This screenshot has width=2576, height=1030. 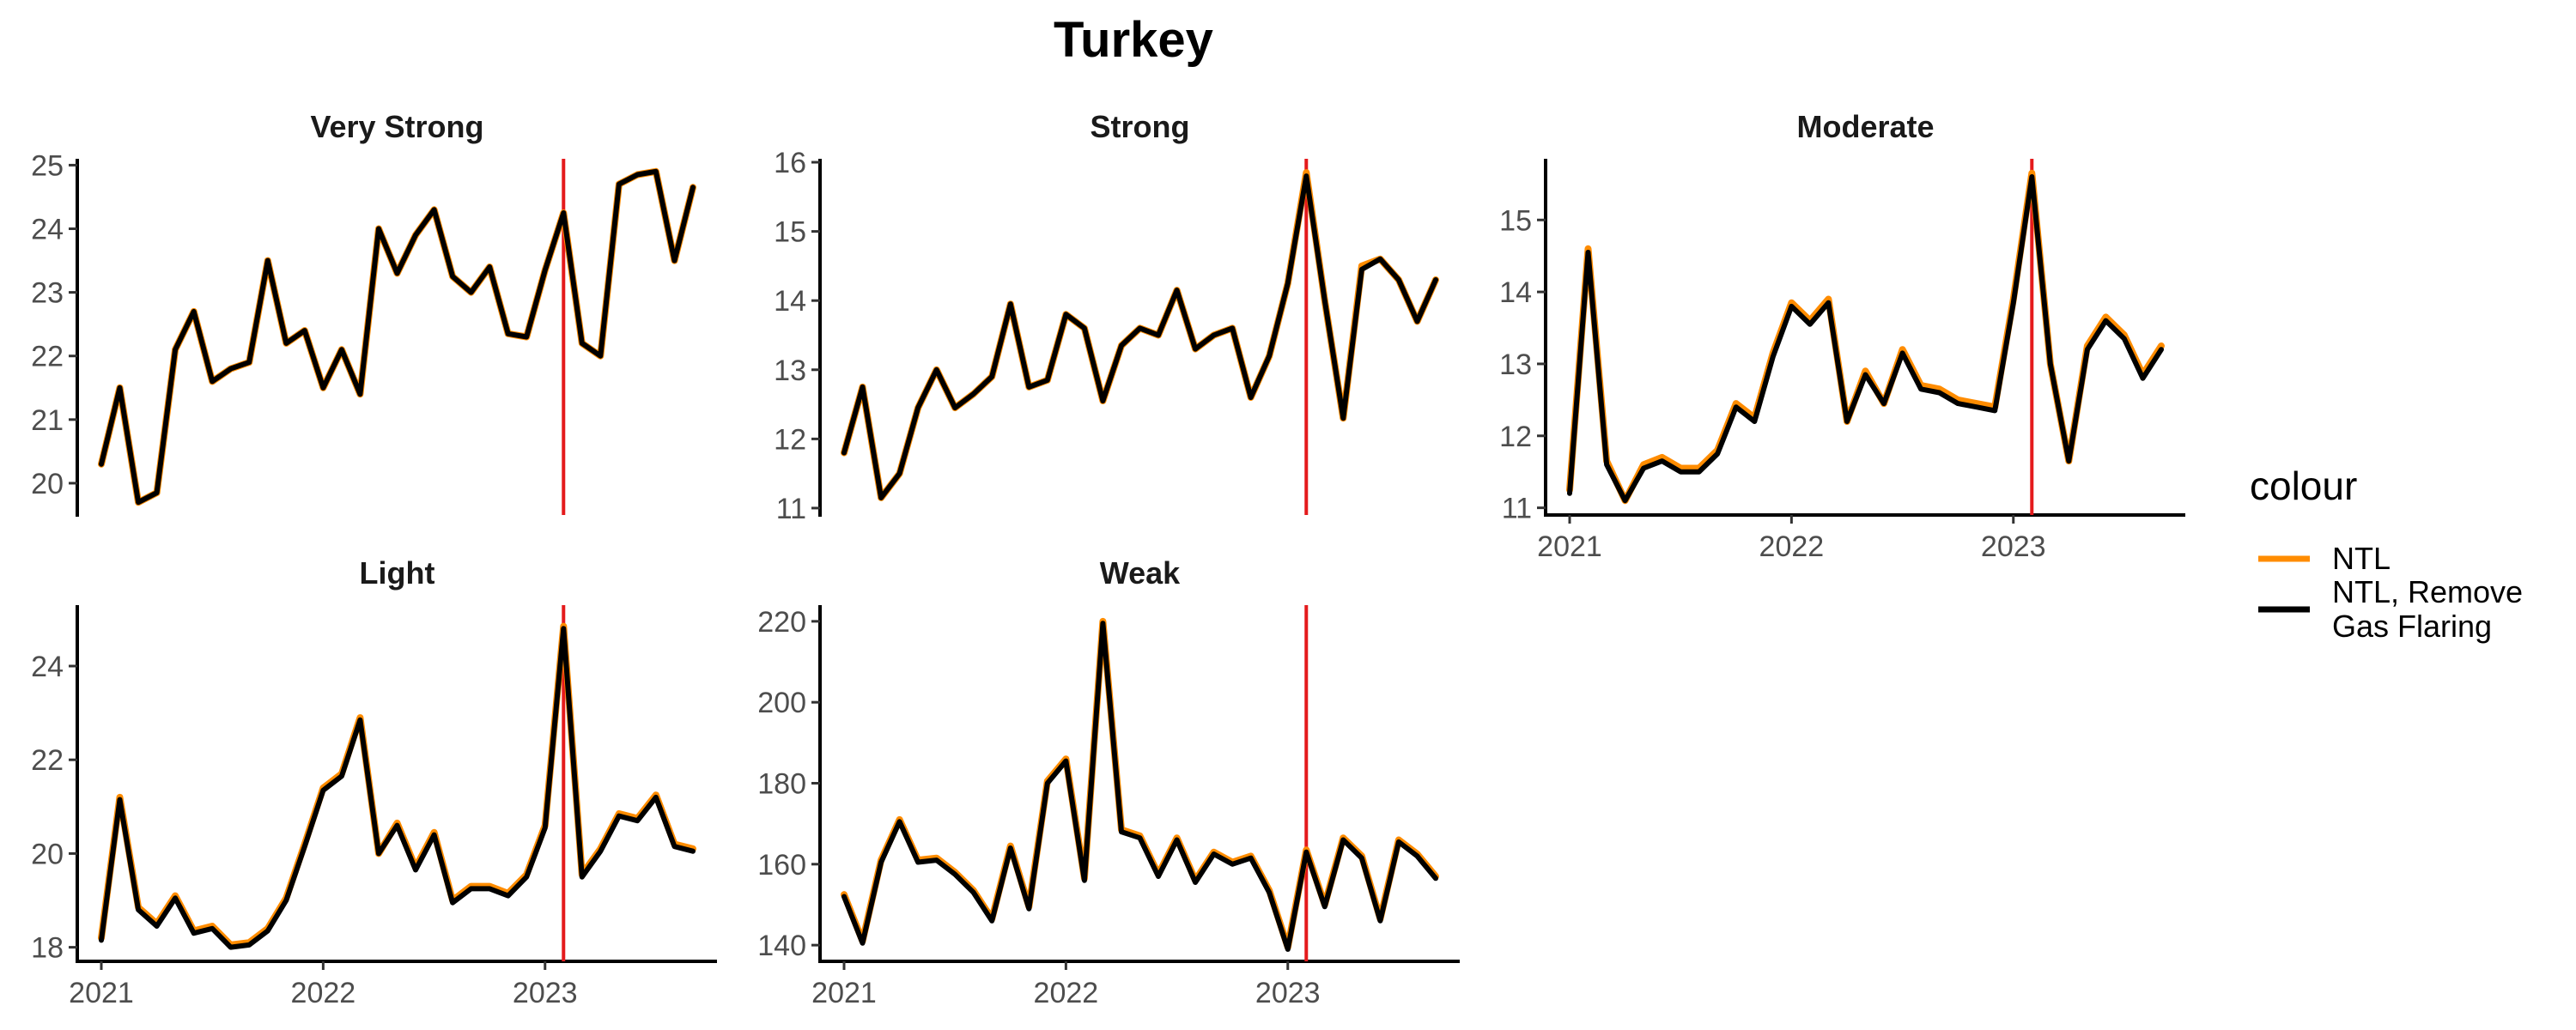 What do you see at coordinates (48, 420) in the screenshot?
I see `y-tick-label: 21` at bounding box center [48, 420].